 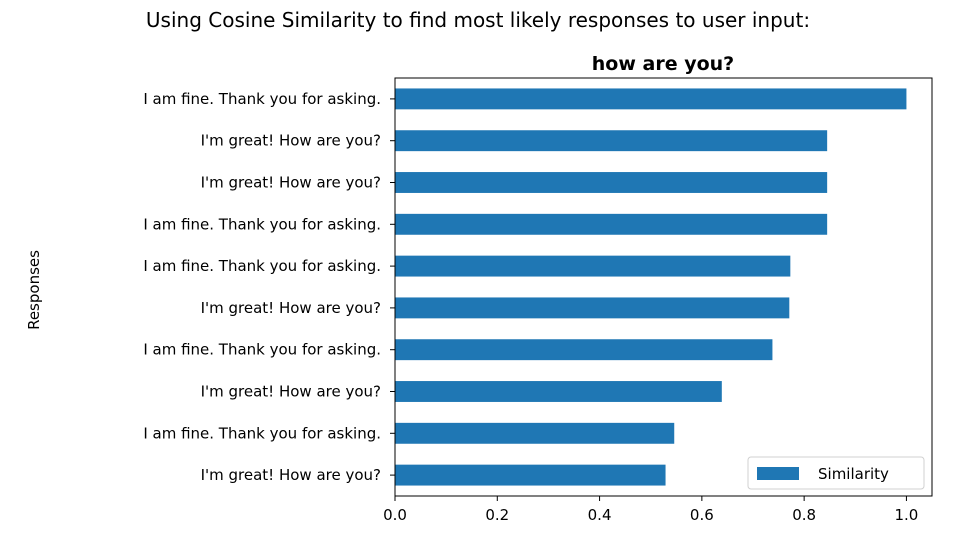 I want to click on y-axis-label: Responses, so click(x=34, y=290).